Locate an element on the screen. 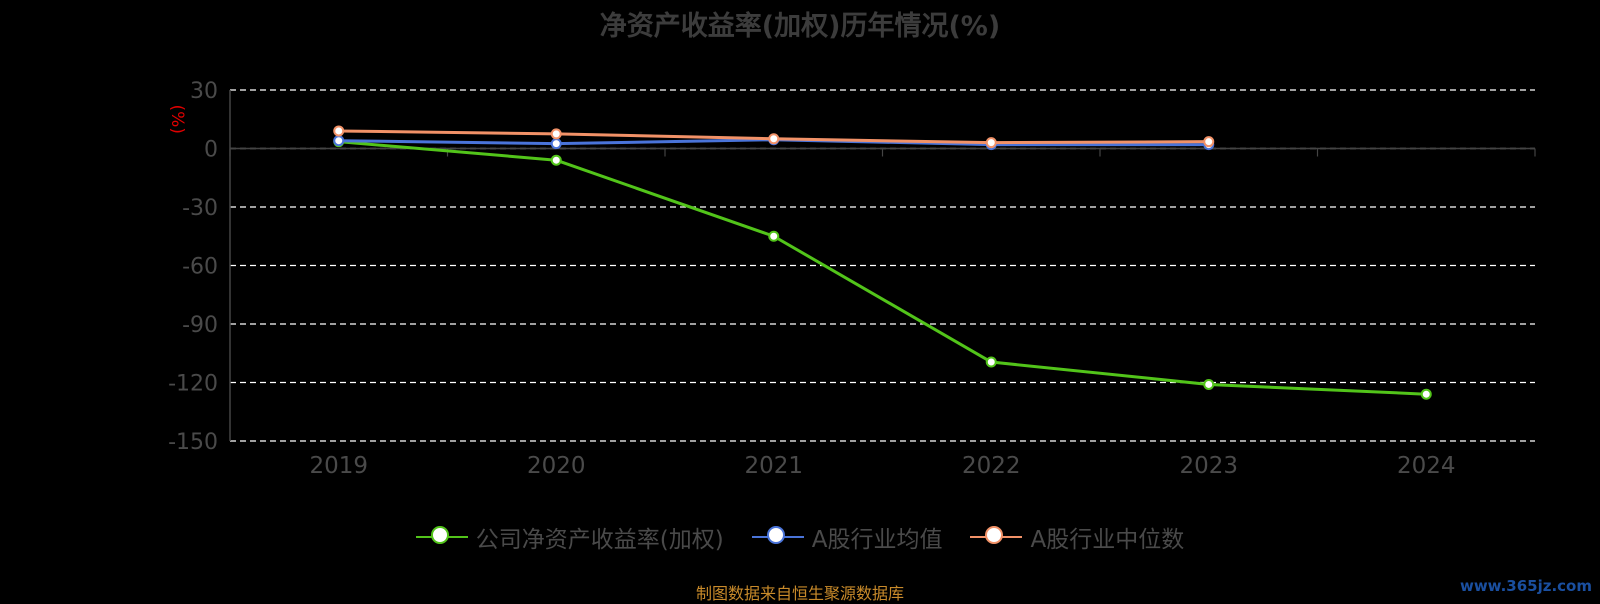 This screenshot has height=604, width=1600. legend-label: A股行业中位数 is located at coordinates (1107, 540).